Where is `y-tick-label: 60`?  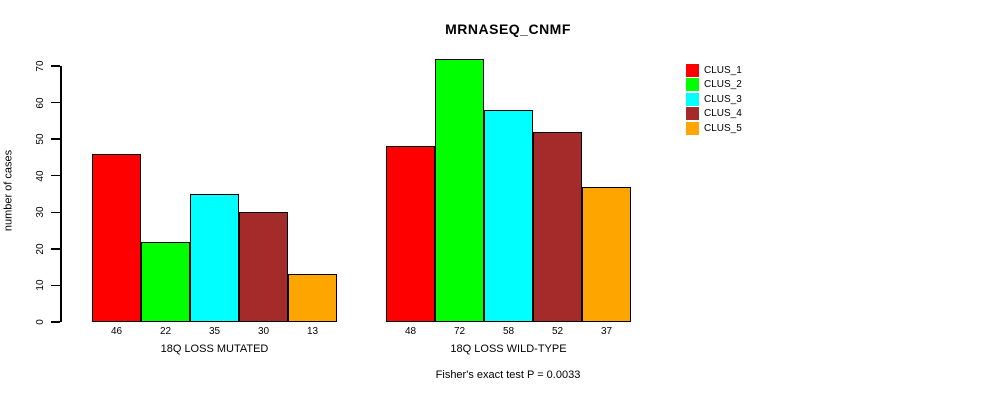
y-tick-label: 60 is located at coordinates (40, 103).